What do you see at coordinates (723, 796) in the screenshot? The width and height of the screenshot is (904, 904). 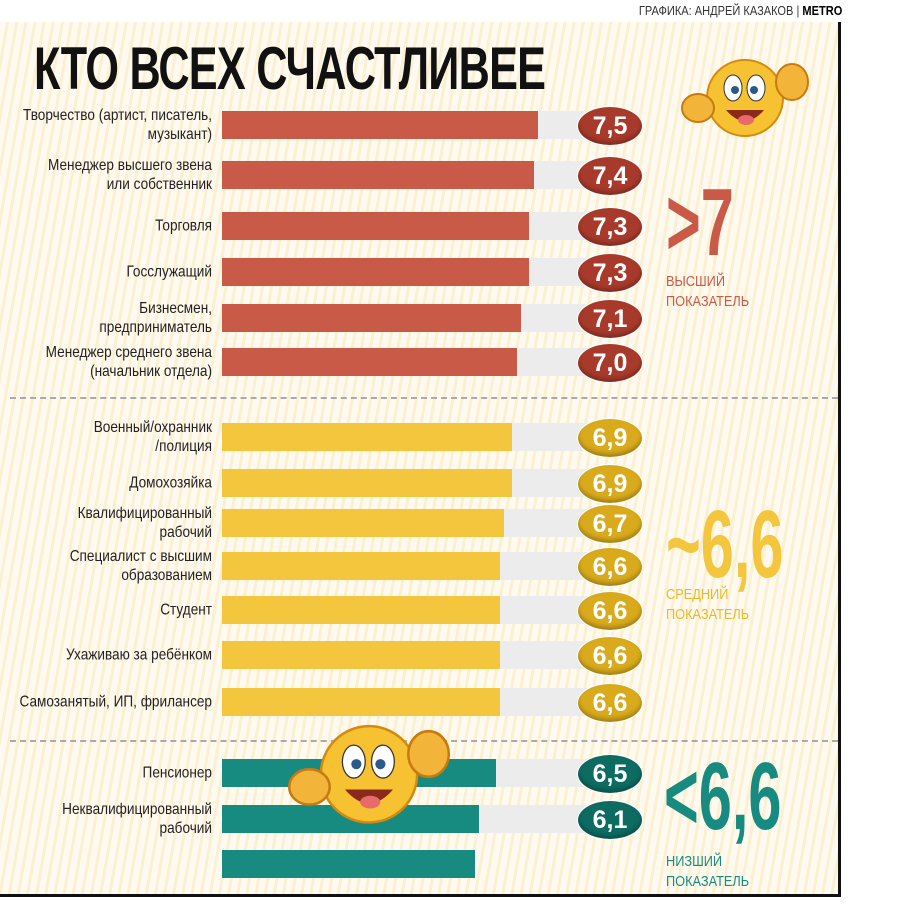 I see `low-group-value: <6,6` at bounding box center [723, 796].